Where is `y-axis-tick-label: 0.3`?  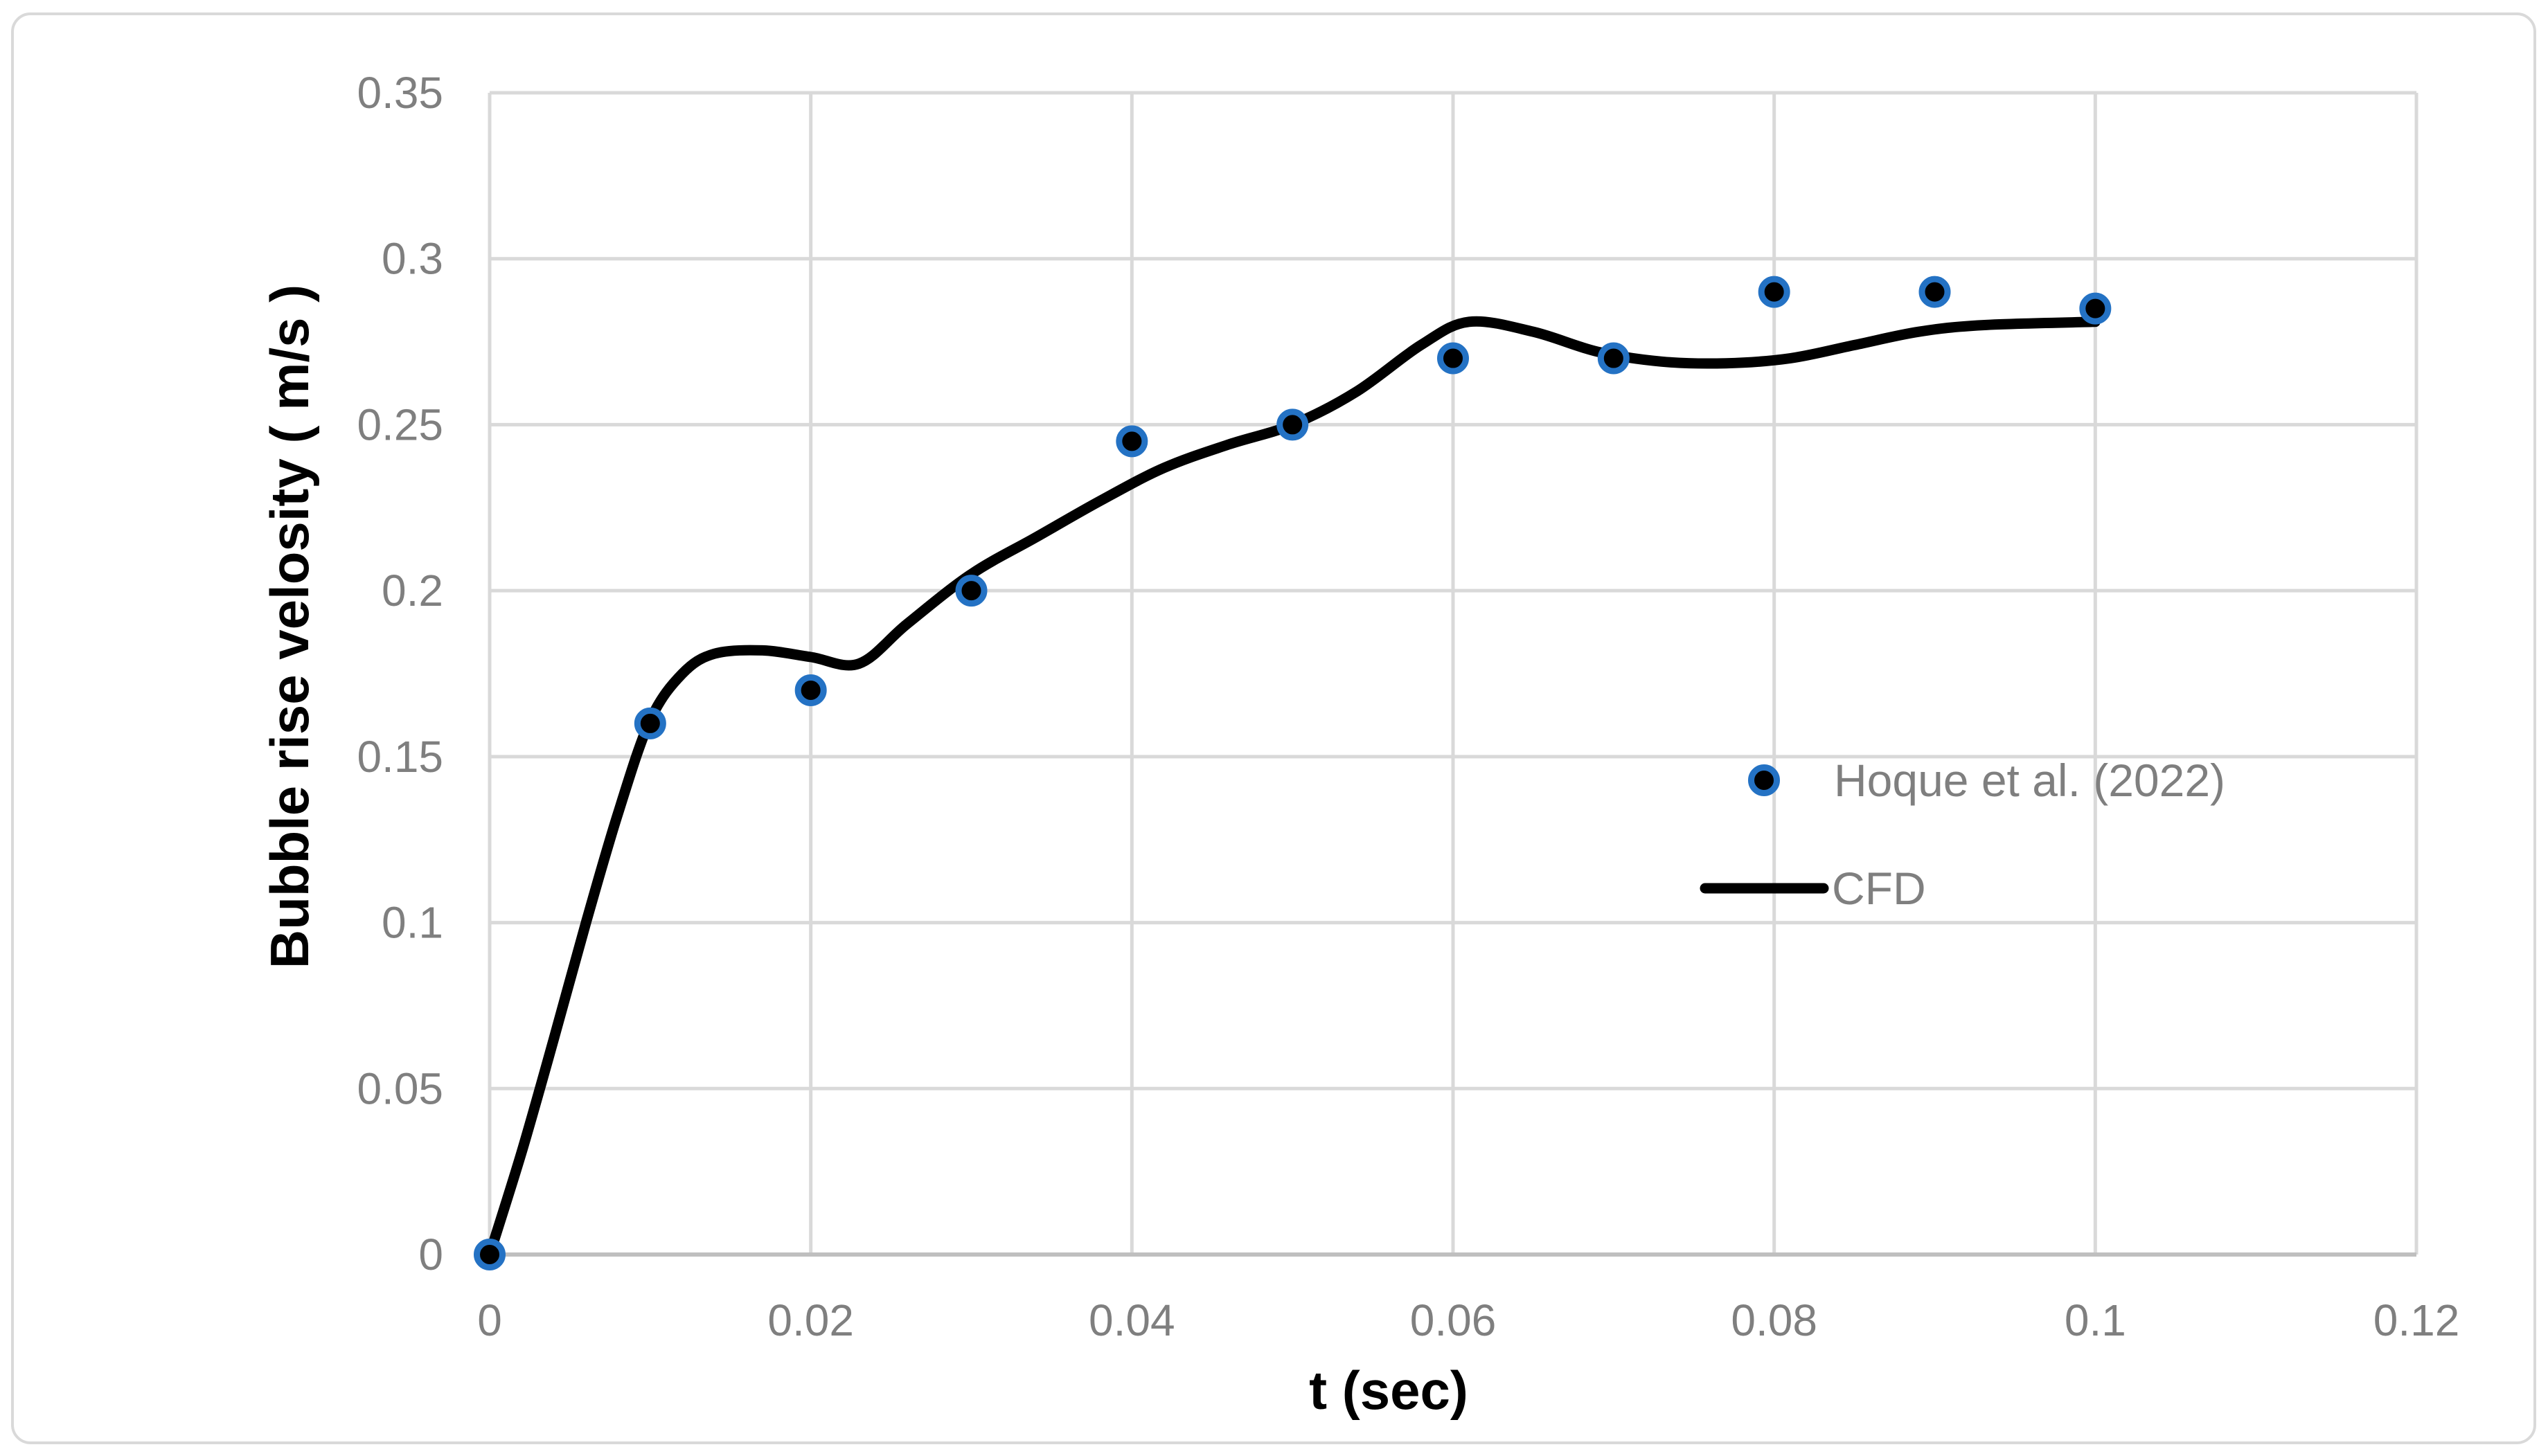 y-axis-tick-label: 0.3 is located at coordinates (413, 259).